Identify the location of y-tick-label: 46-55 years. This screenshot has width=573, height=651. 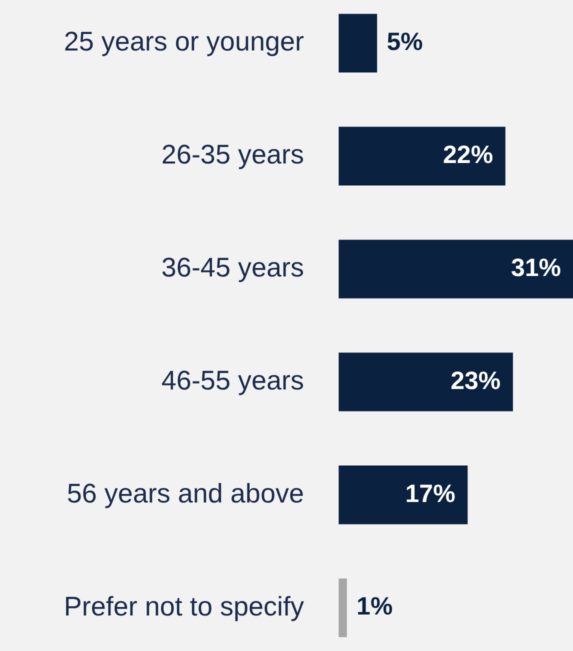
(232, 380).